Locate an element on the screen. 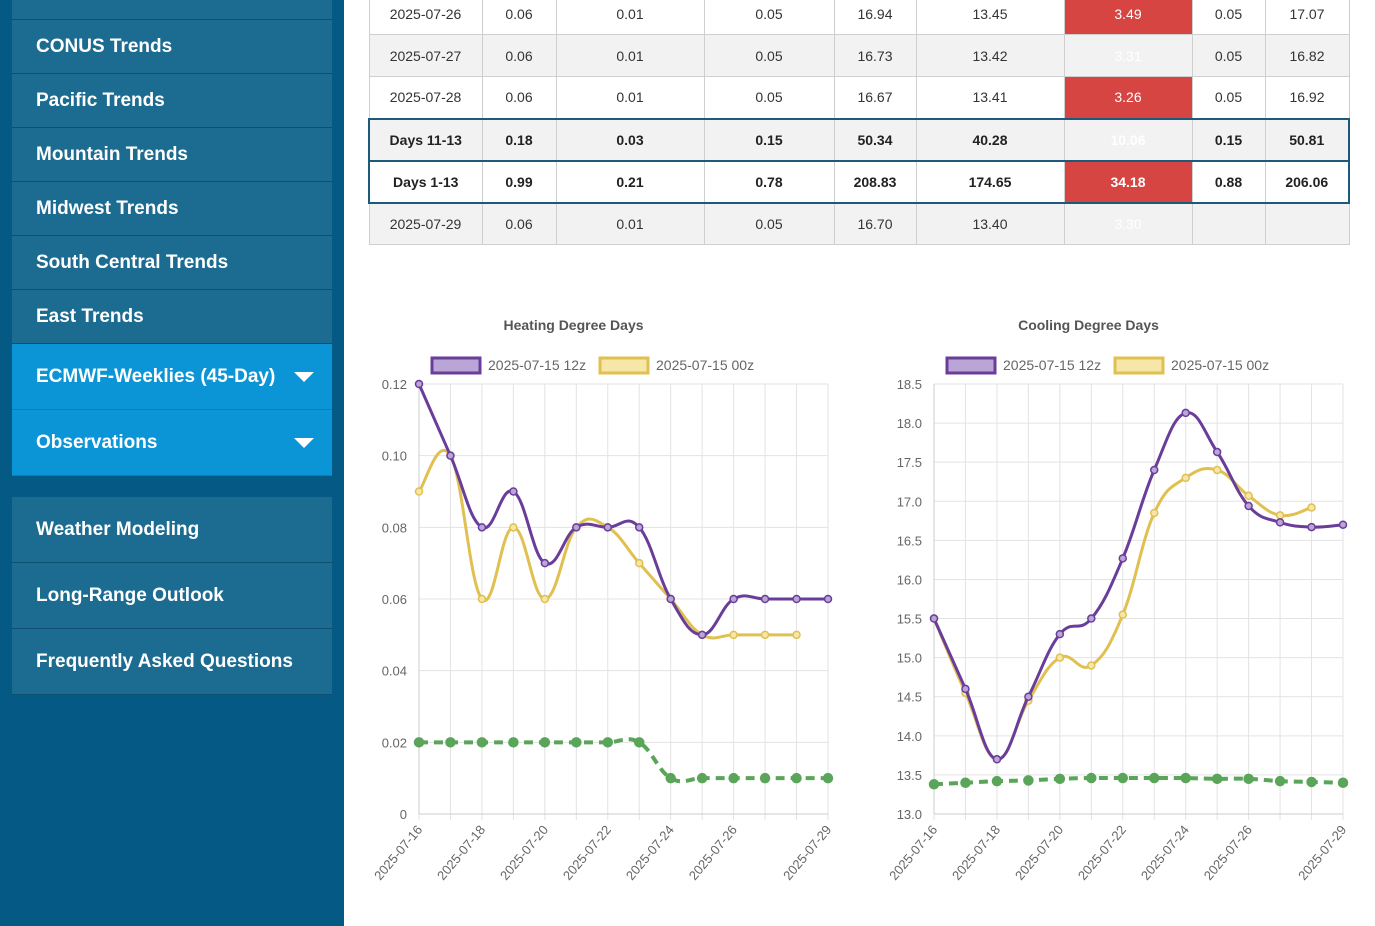 Image resolution: width=1375 pixels, height=926 pixels. y-tick-label: 14.5 is located at coordinates (909, 697).